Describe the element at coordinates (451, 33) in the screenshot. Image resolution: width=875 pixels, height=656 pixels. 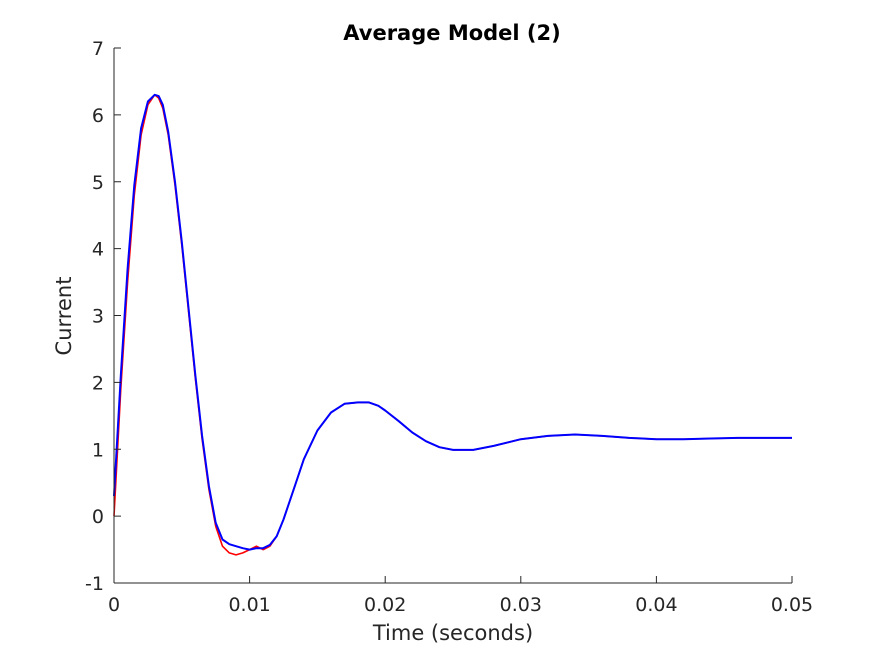
I see `chart-title: Average Model (2)` at that location.